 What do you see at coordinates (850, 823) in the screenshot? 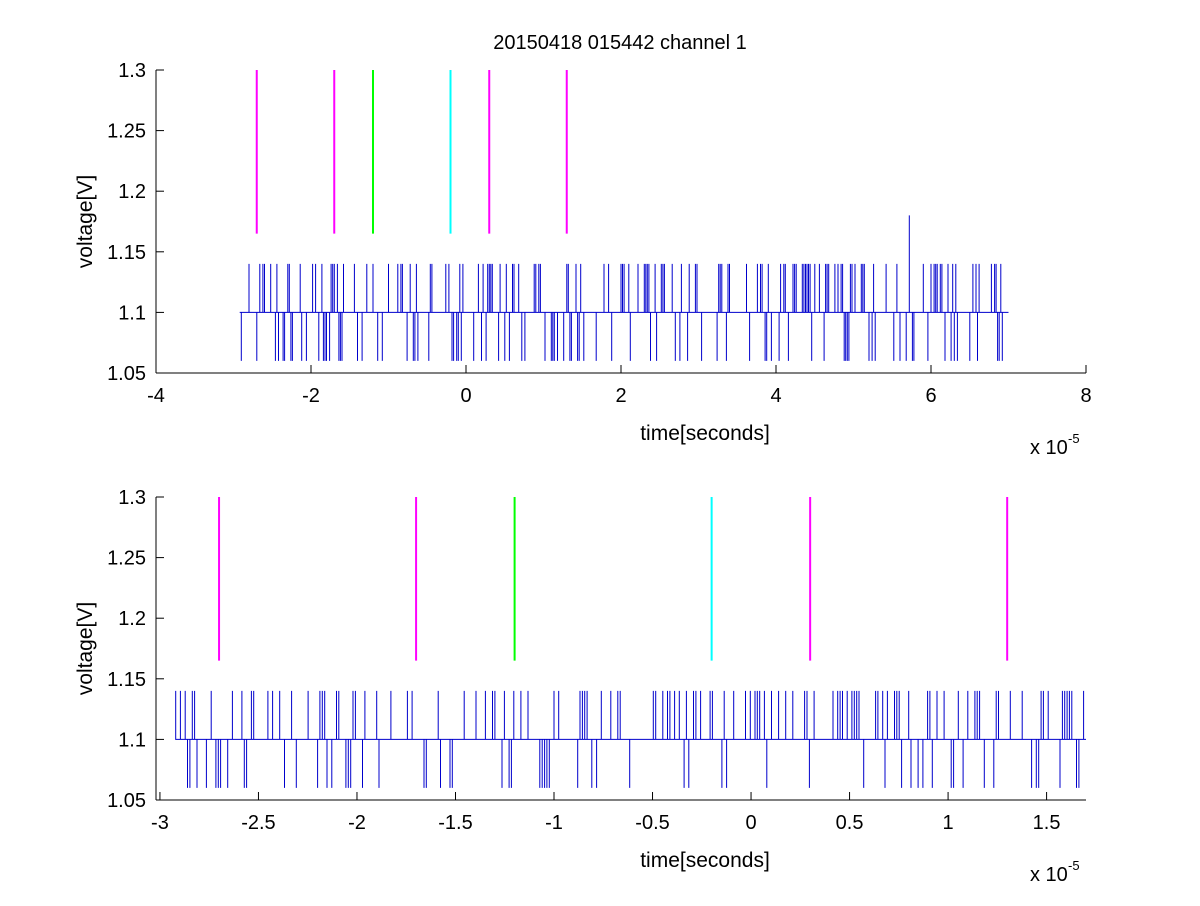
I see `x-tick-label: 0.5` at bounding box center [850, 823].